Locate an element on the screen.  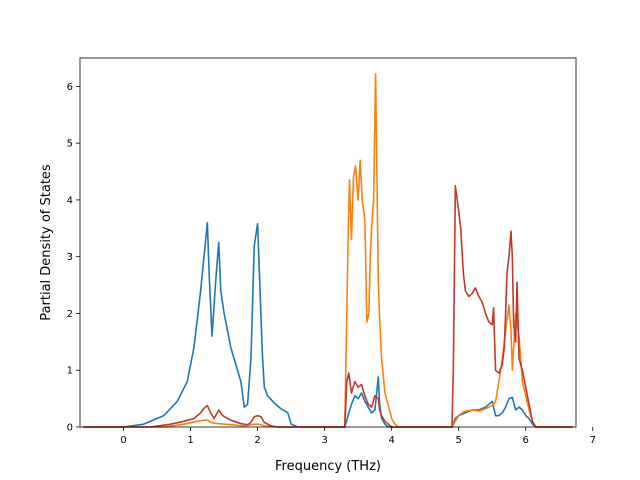
y-tick-label: 1 is located at coordinates (70, 371).